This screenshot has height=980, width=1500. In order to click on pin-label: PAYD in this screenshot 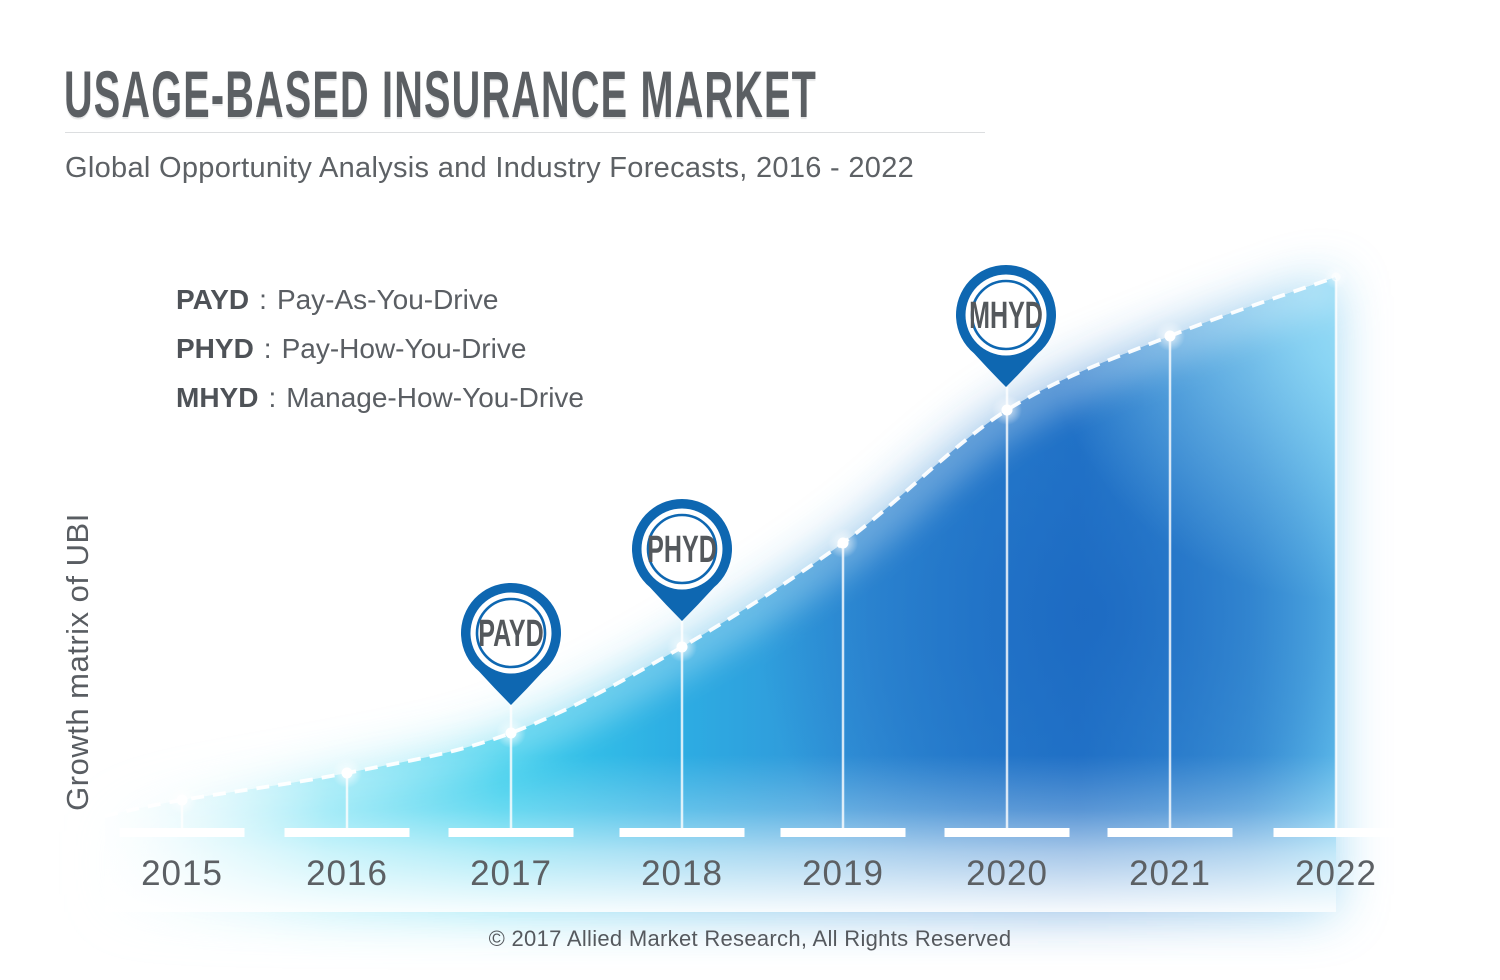, I will do `click(511, 633)`.